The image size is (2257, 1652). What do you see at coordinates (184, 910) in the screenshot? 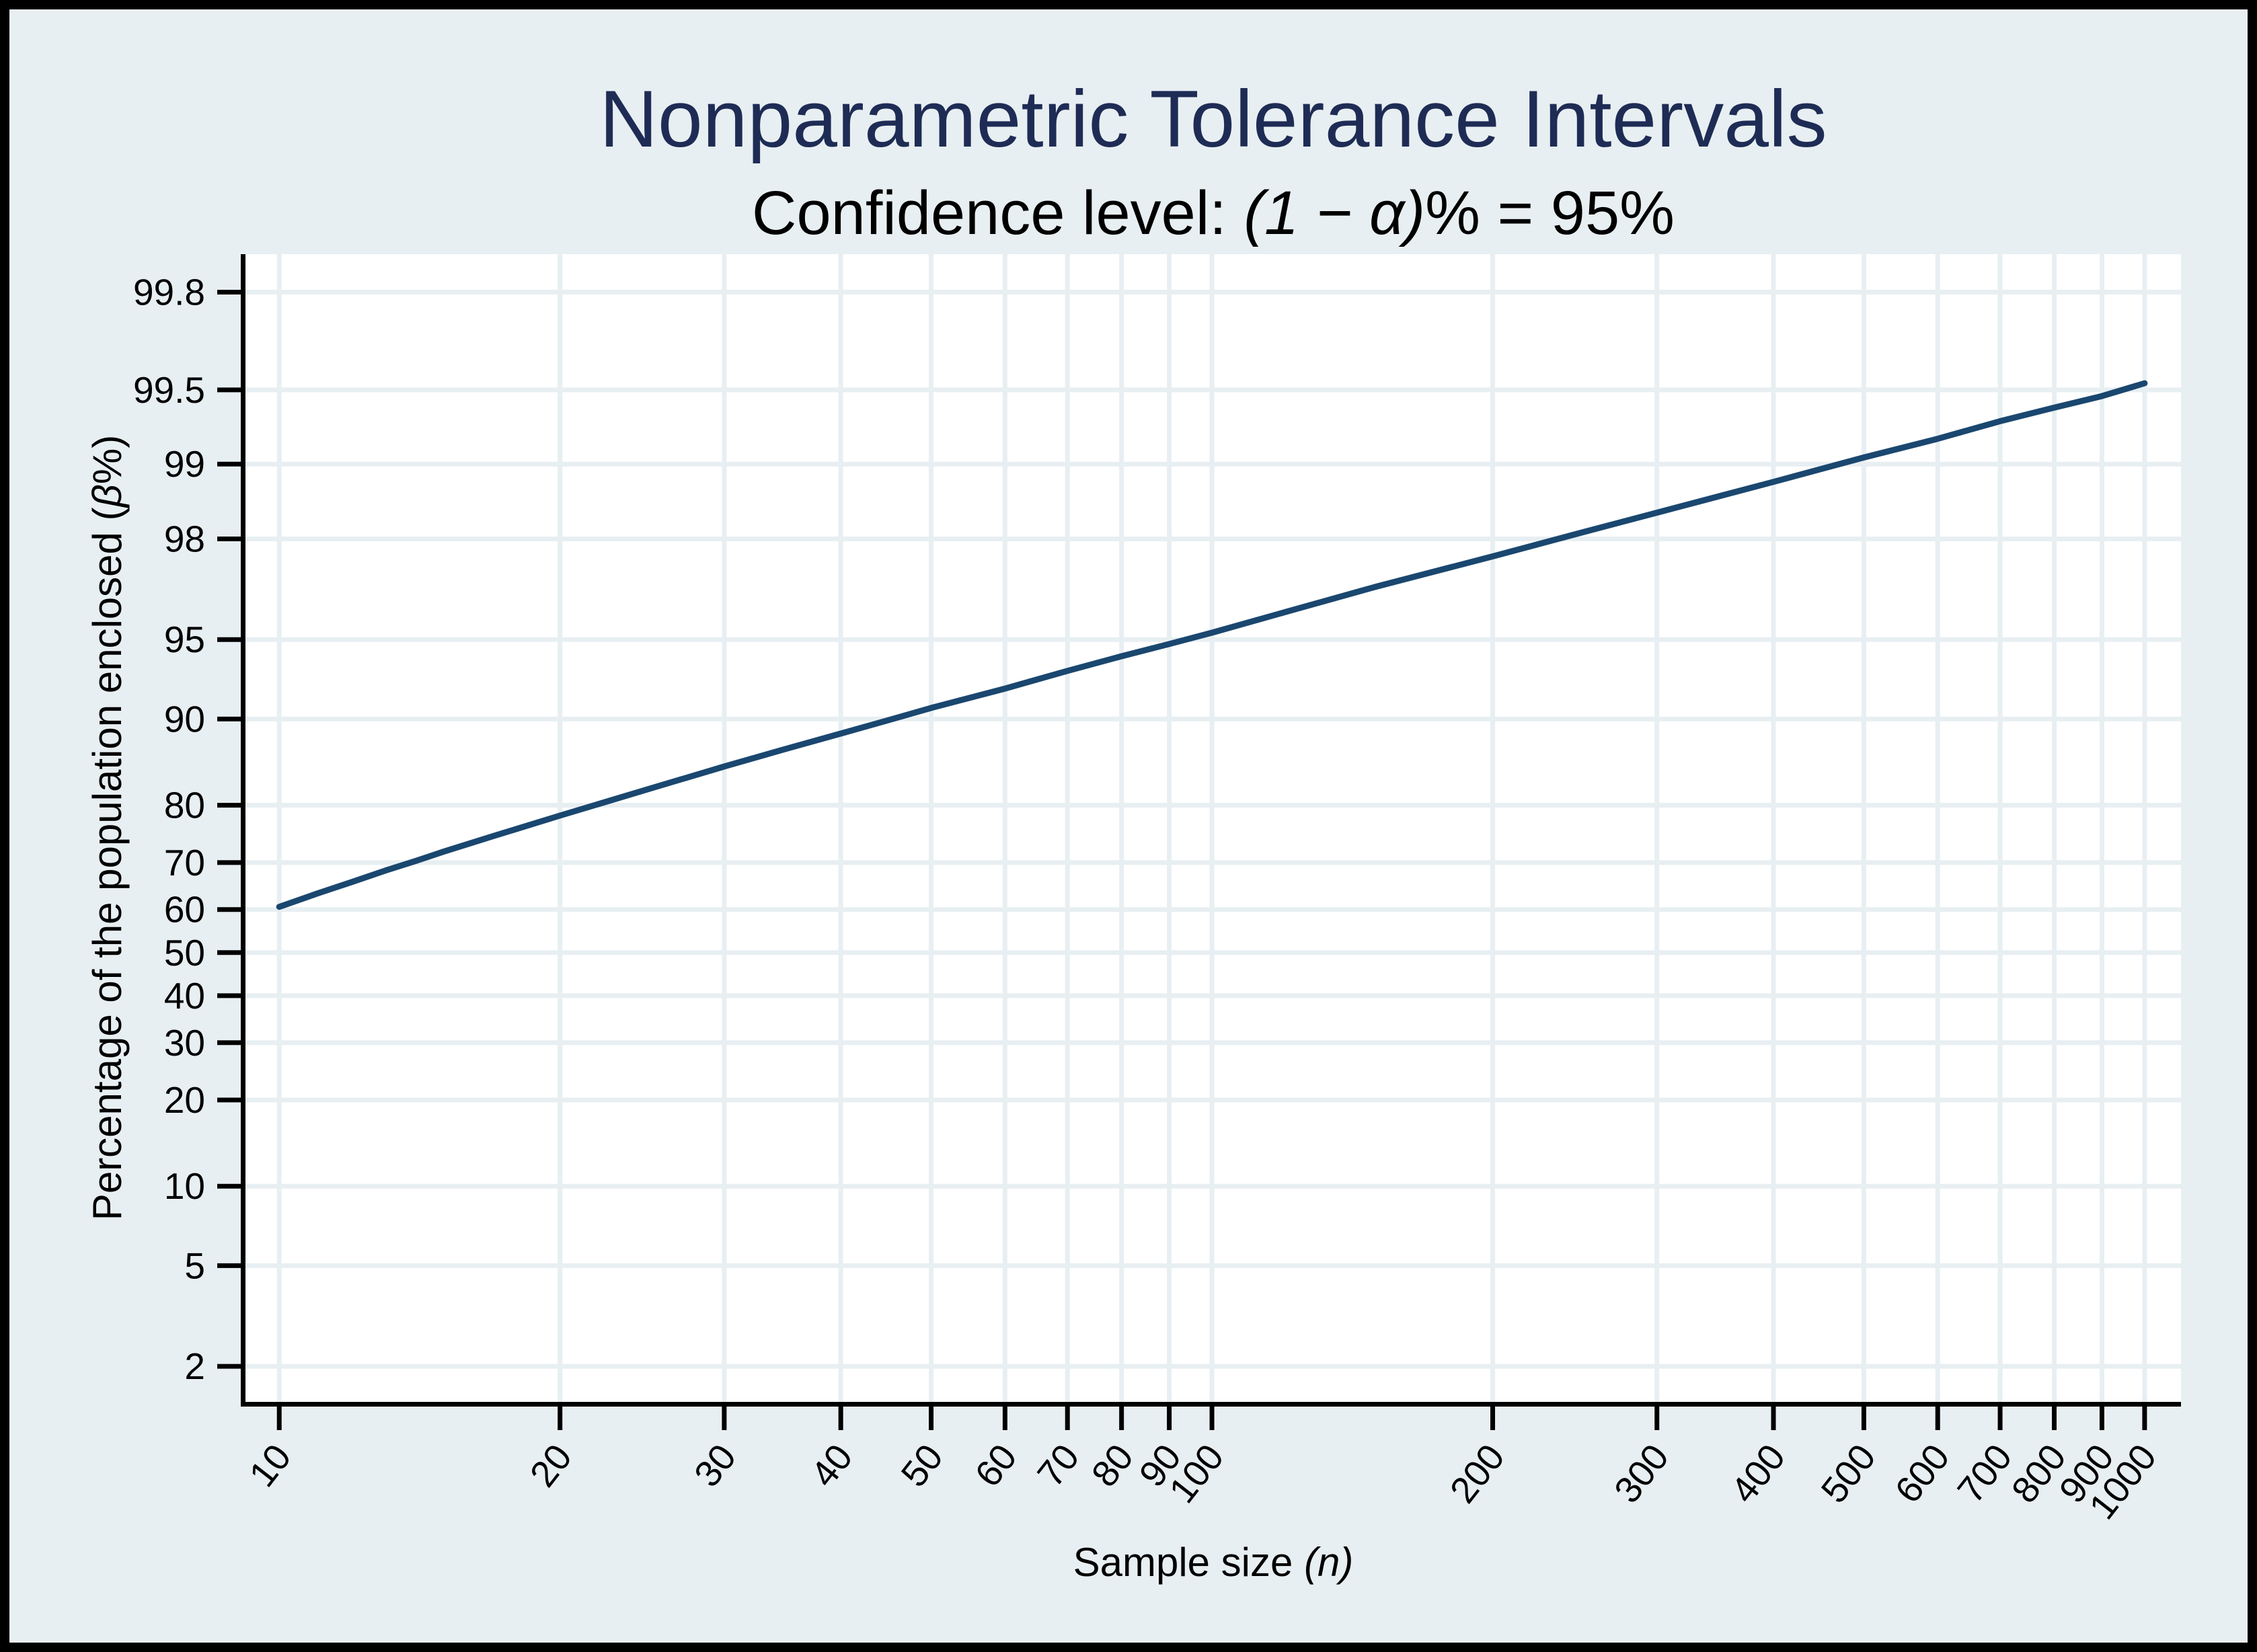
I see `y-tick-label: 60` at bounding box center [184, 910].